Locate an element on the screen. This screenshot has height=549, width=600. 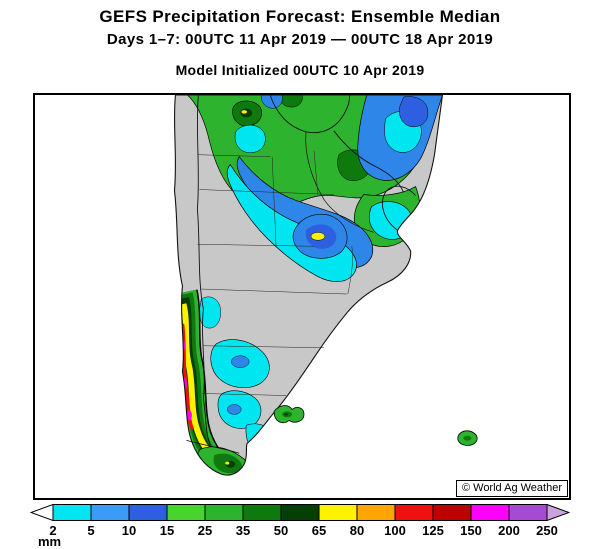
legend-tick: 2 is located at coordinates (53, 530).